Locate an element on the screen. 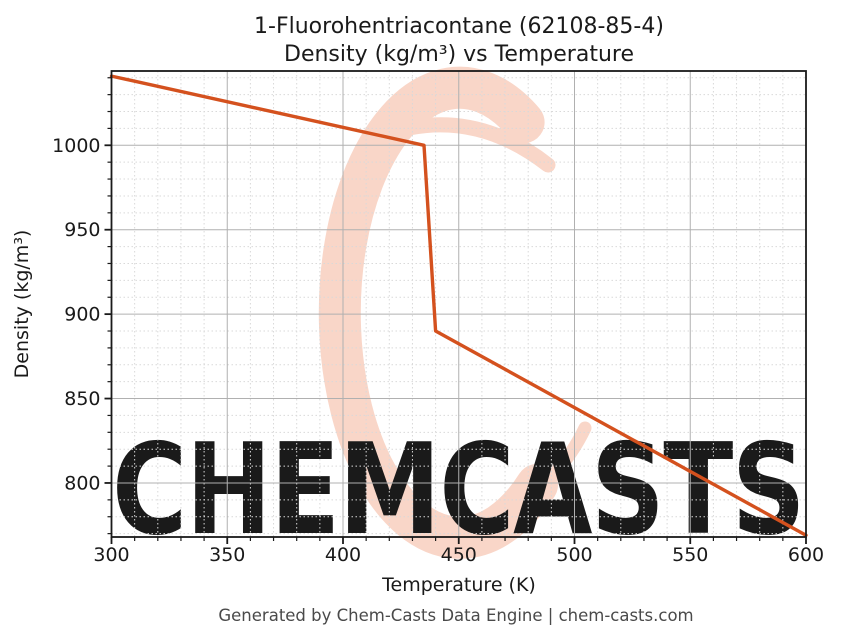  x-tick-label: 300 is located at coordinates (111, 555).